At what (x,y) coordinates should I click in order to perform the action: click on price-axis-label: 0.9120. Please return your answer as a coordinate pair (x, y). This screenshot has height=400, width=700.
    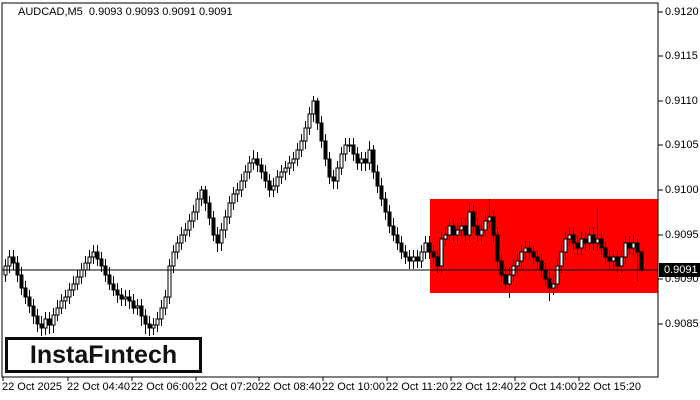
    Looking at the image, I should click on (682, 12).